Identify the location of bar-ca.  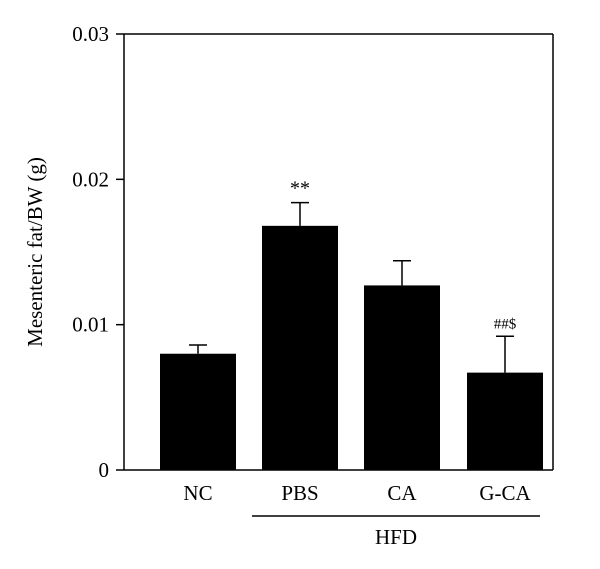
(402, 377).